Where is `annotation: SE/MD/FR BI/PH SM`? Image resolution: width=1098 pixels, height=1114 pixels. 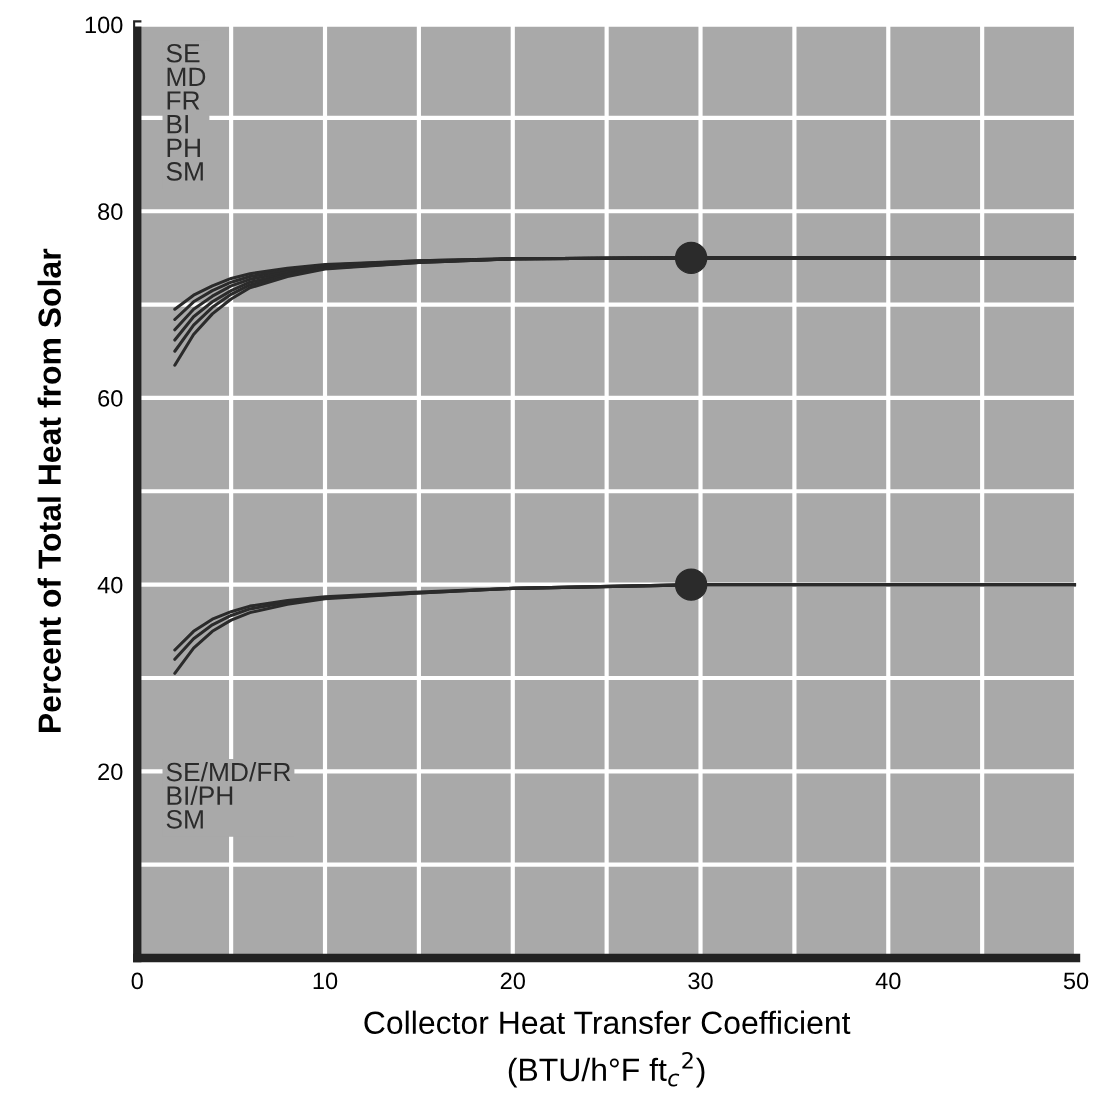 annotation: SE/MD/FR BI/PH SM is located at coordinates (228, 795).